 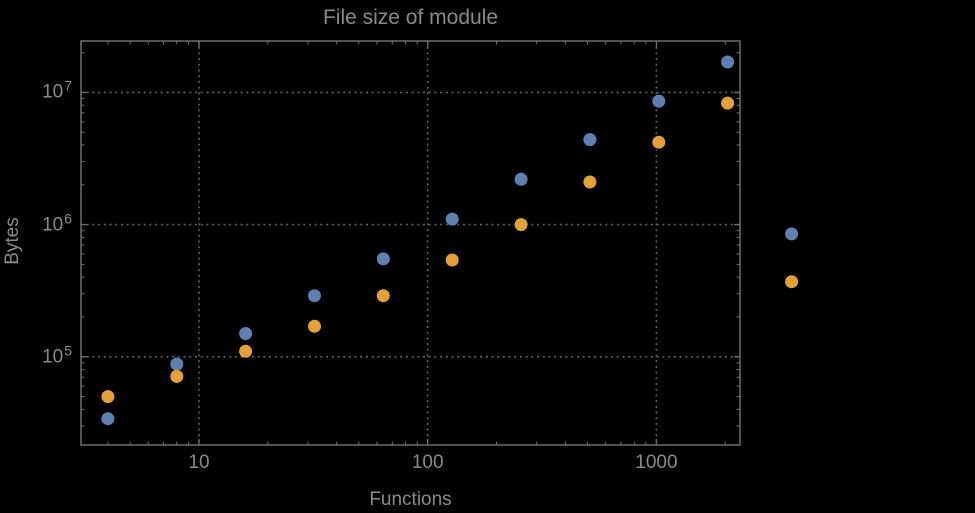 I want to click on y-tick-label: 10⁶, so click(x=57, y=223).